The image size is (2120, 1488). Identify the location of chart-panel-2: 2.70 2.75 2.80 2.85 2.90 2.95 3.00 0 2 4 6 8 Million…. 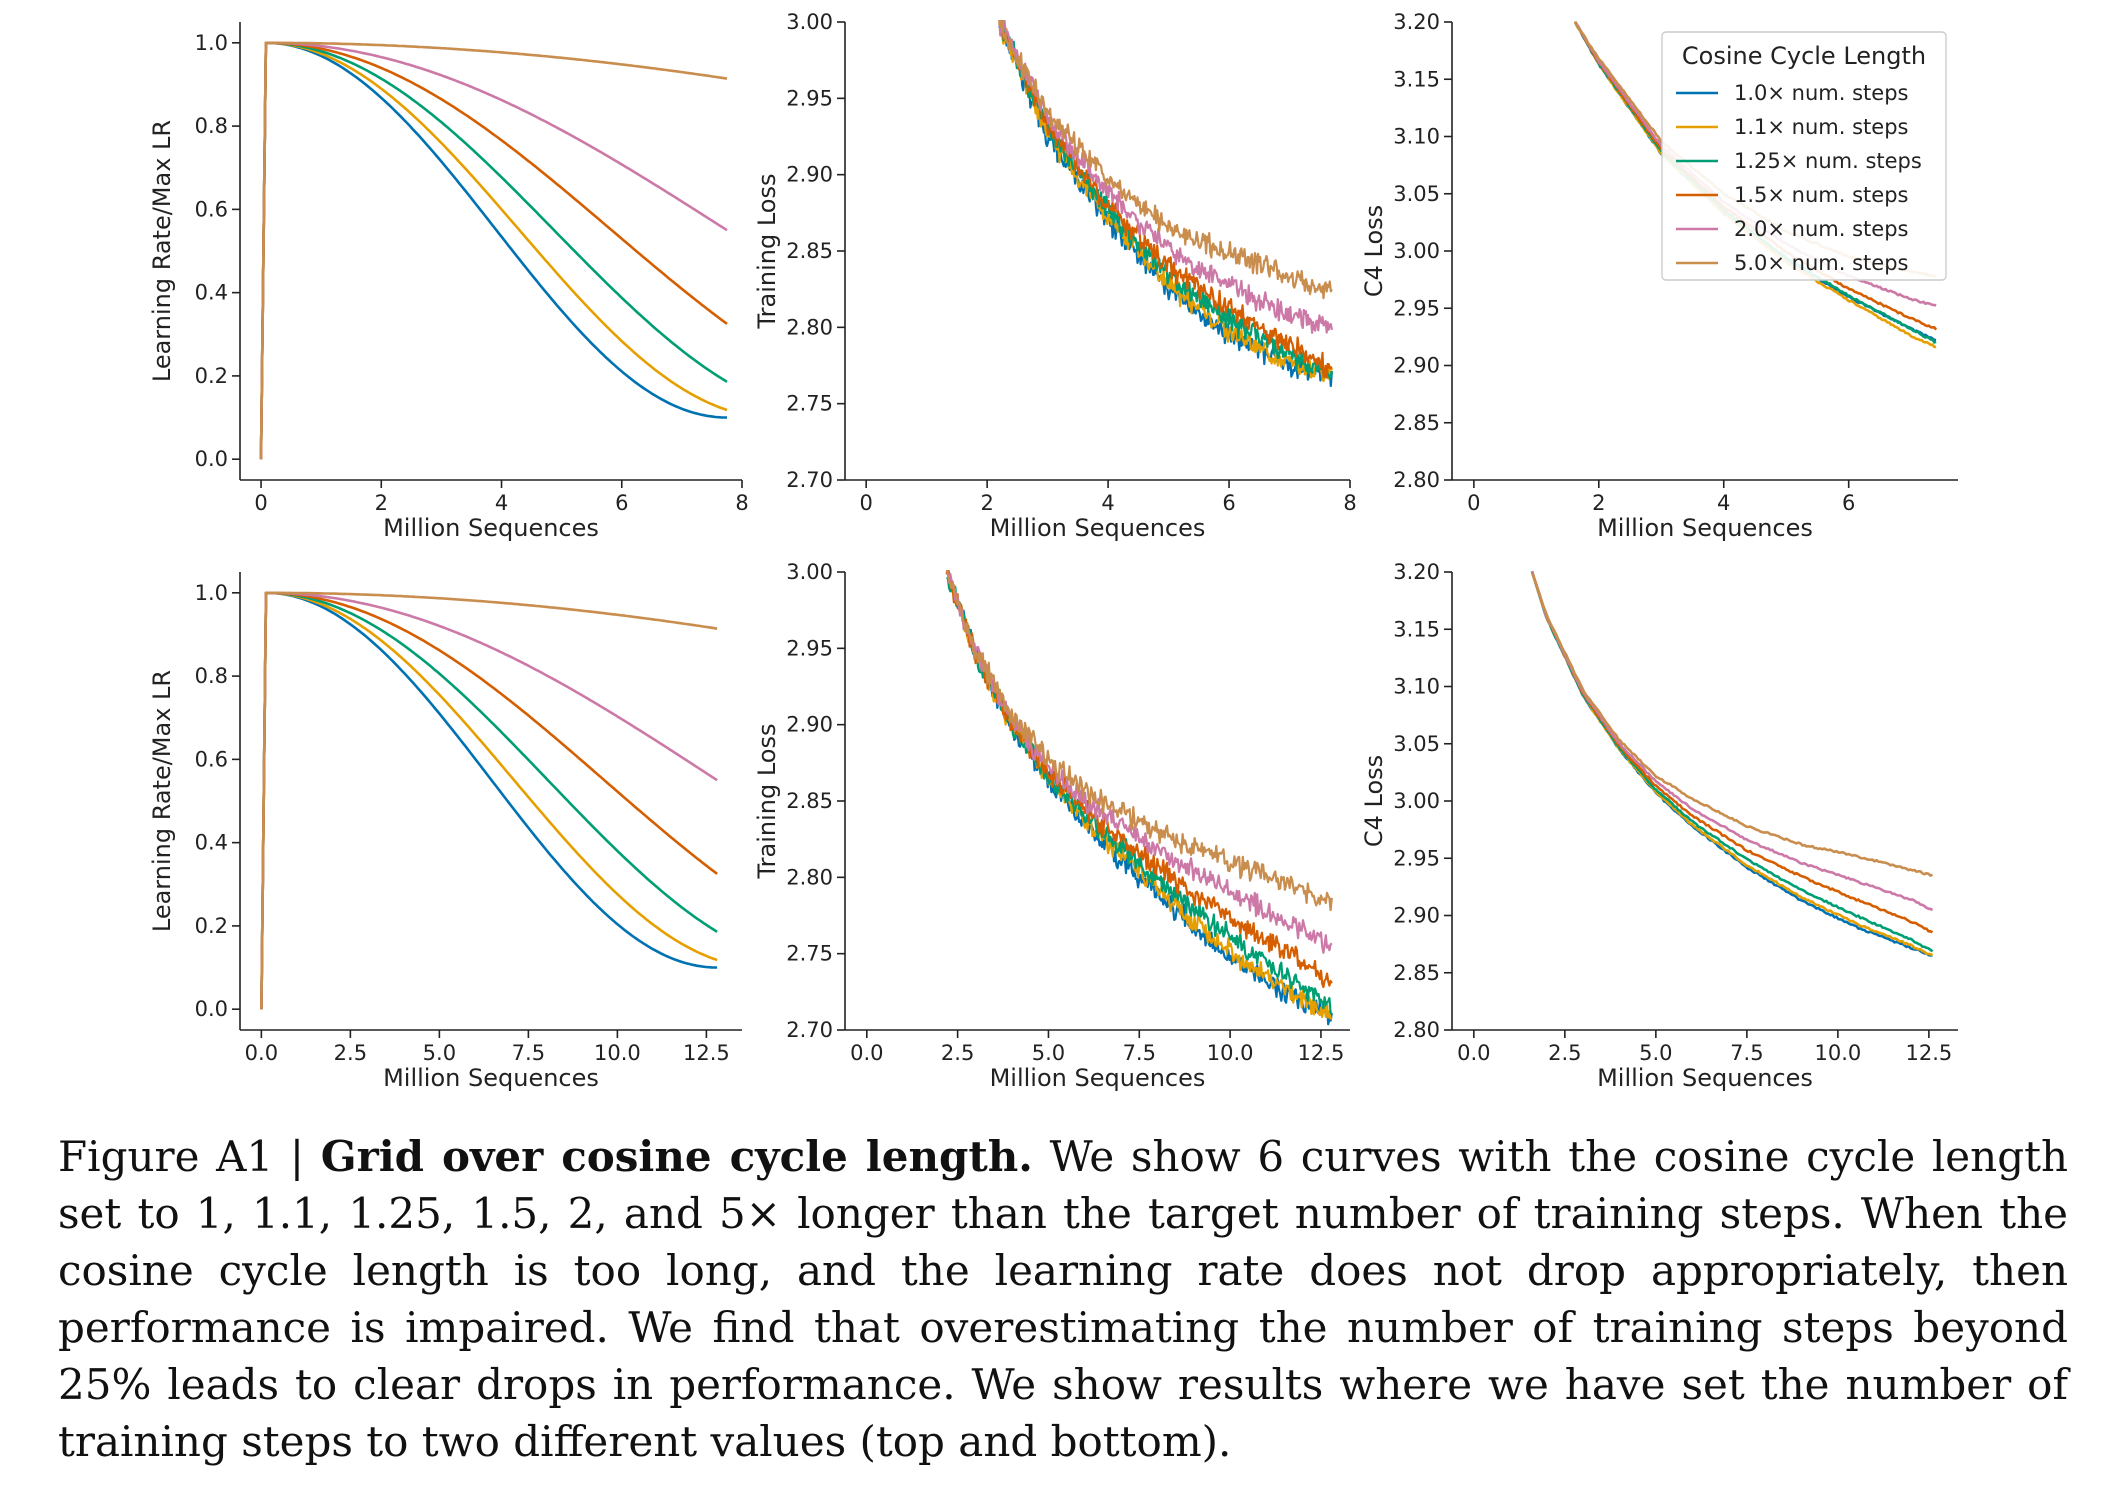
(1055, 276).